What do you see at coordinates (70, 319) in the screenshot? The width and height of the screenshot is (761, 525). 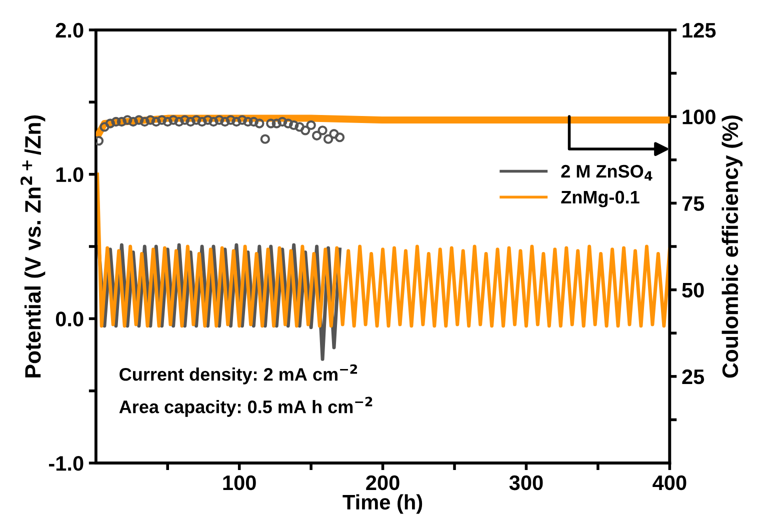 I see `y-tick-label: 0.0` at bounding box center [70, 319].